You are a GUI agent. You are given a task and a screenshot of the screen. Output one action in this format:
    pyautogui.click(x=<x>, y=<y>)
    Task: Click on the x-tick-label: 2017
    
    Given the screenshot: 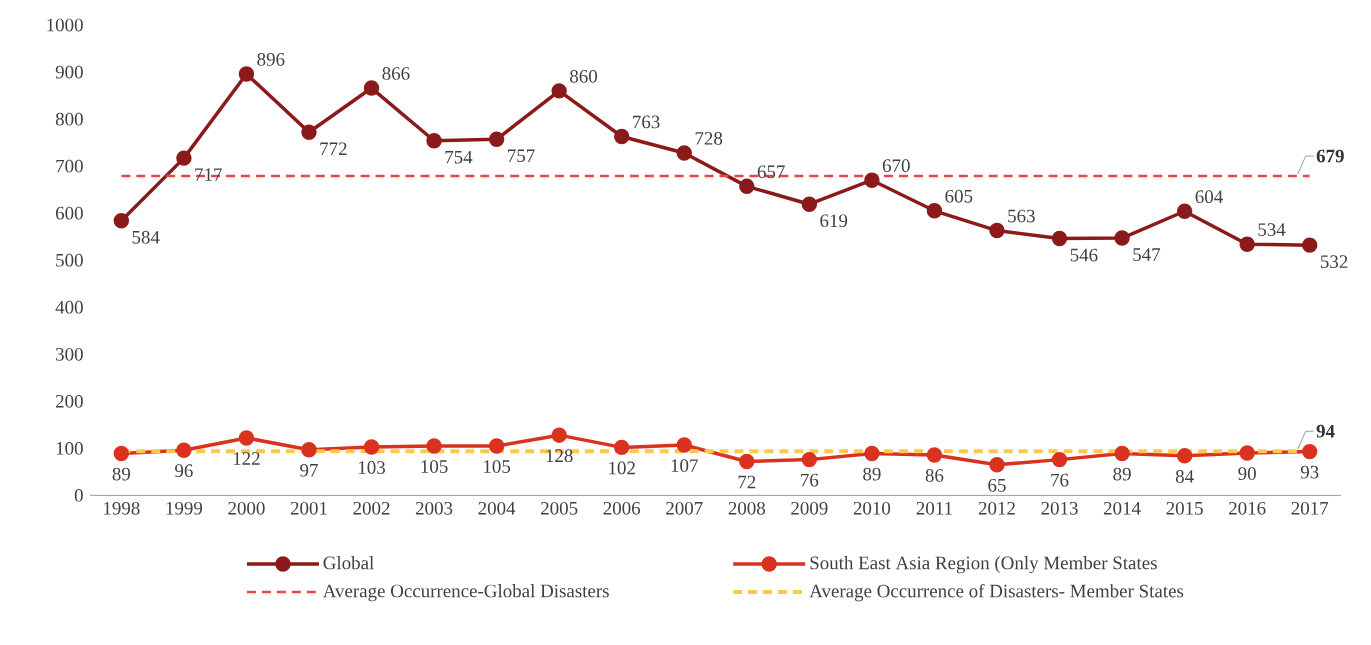 What is the action you would take?
    pyautogui.click(x=1310, y=508)
    